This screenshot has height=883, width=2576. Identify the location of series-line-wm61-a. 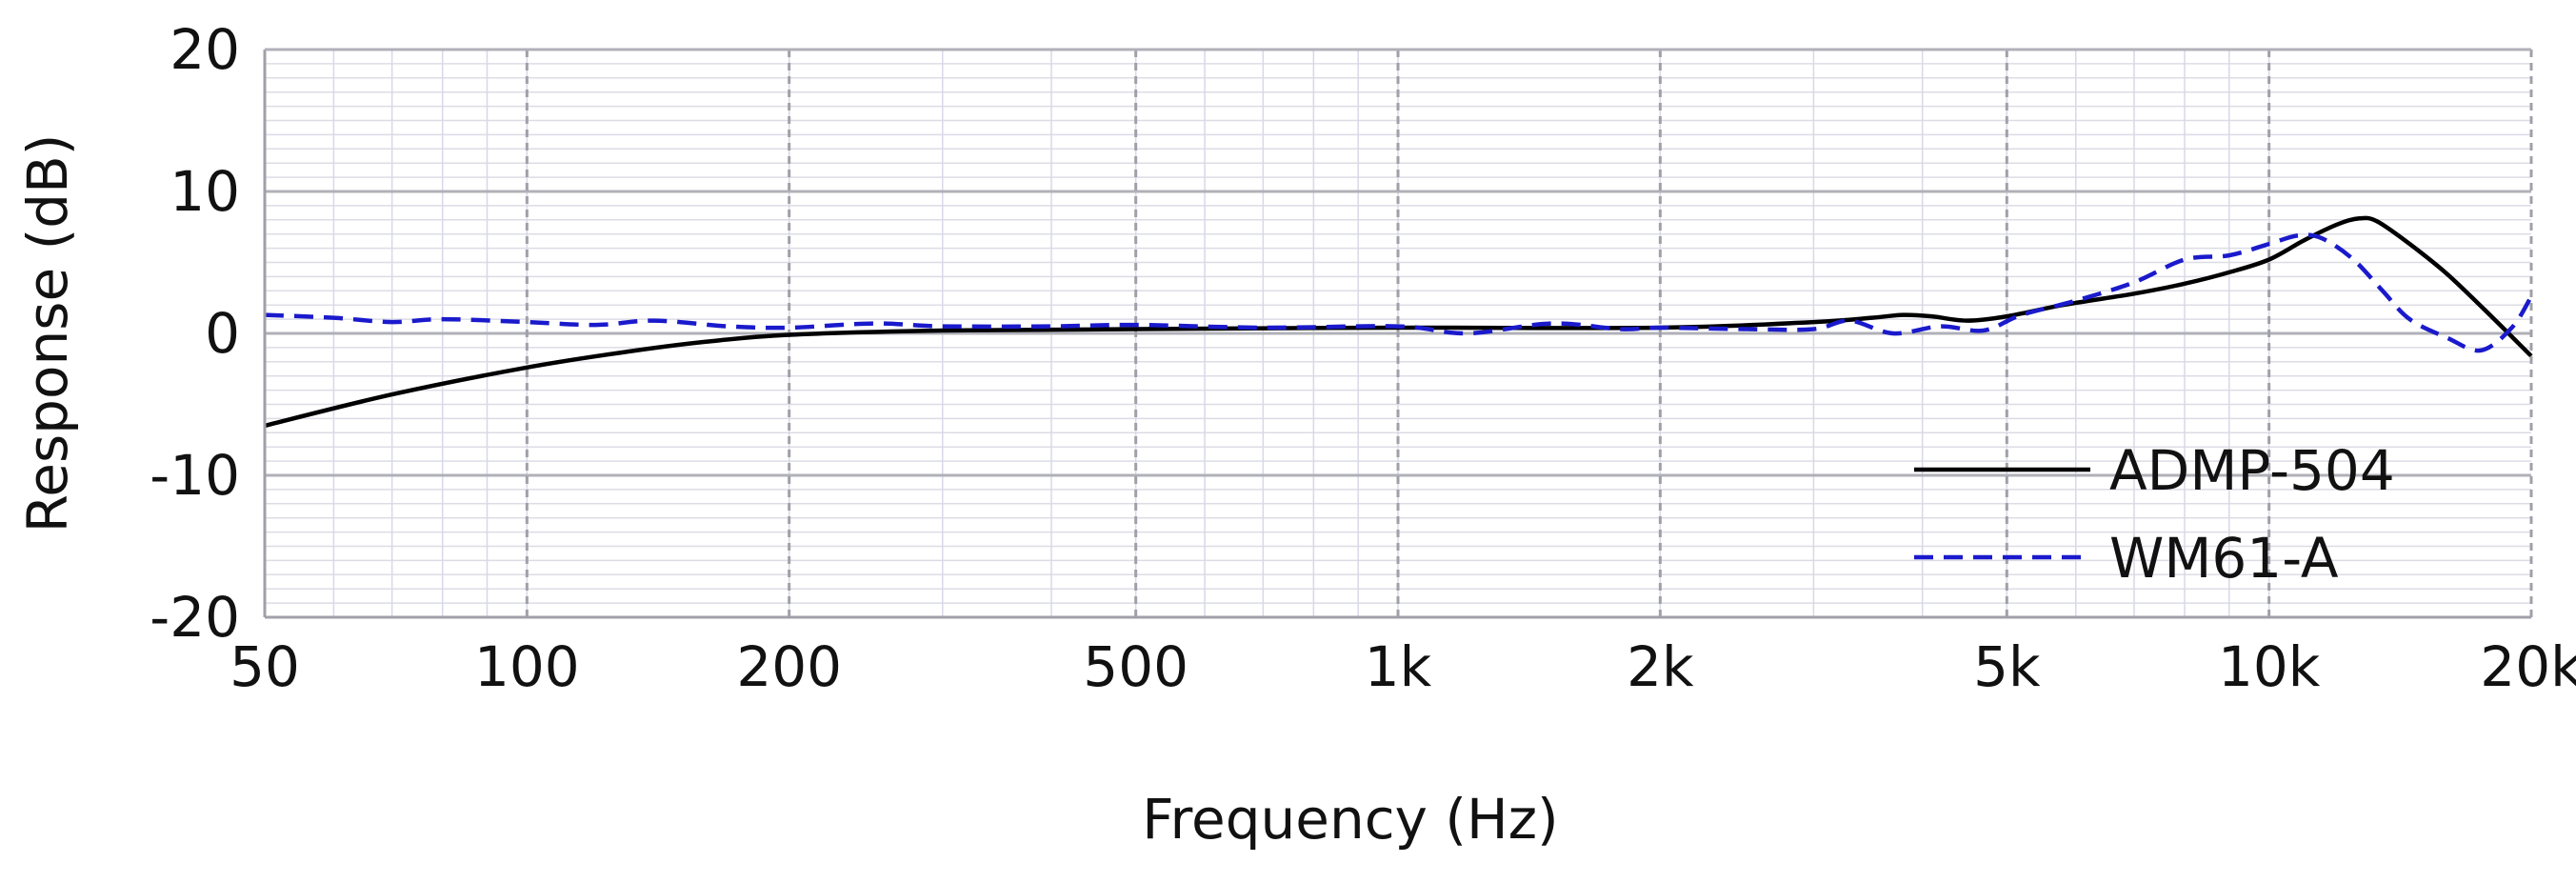
(1398, 293).